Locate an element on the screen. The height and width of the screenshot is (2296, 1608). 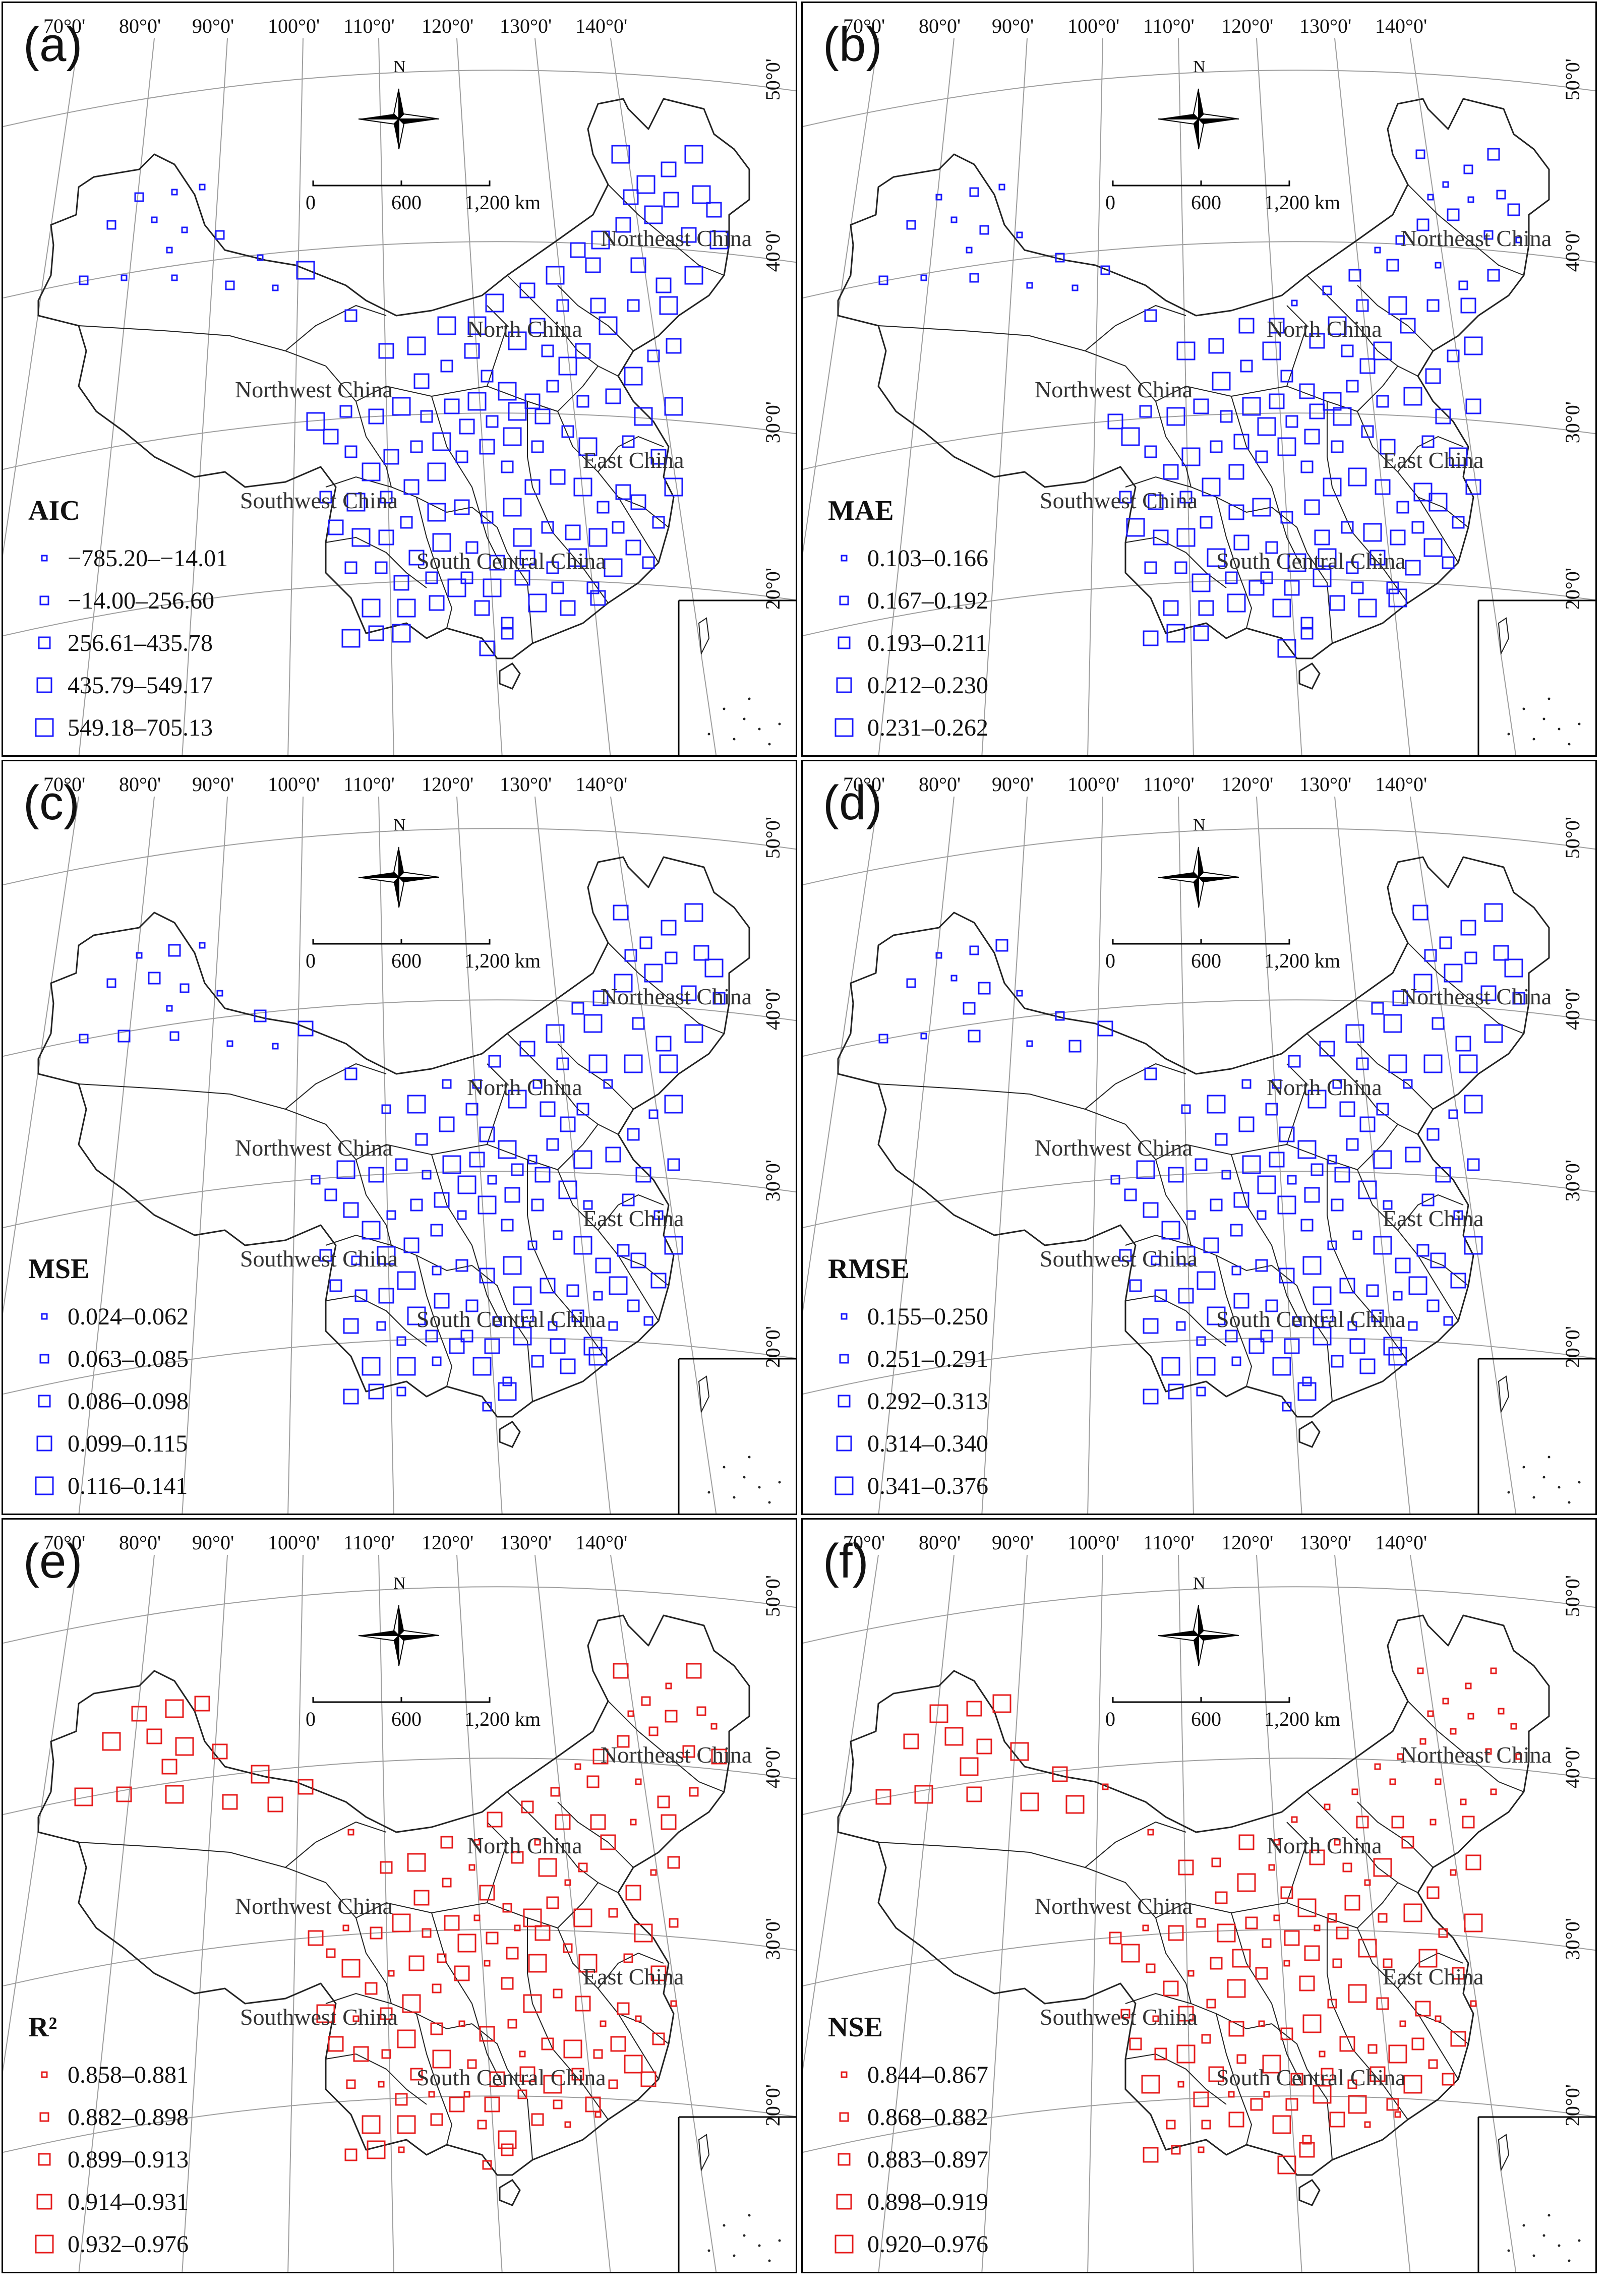
region-label: South Central China is located at coordinates (1311, 1319).